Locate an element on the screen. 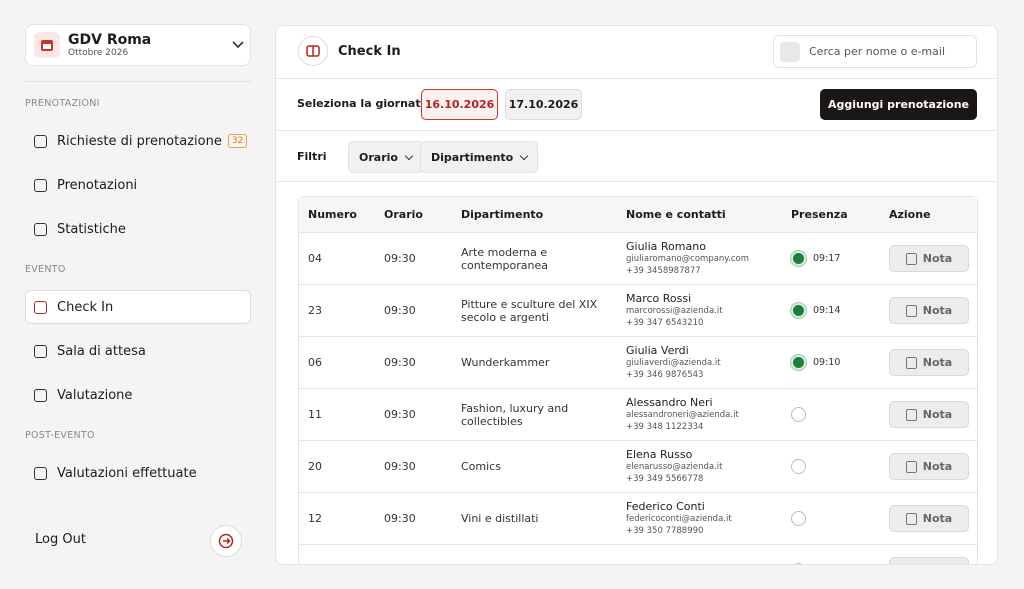 The height and width of the screenshot is (589, 1024). numero: 12 is located at coordinates (337, 518).